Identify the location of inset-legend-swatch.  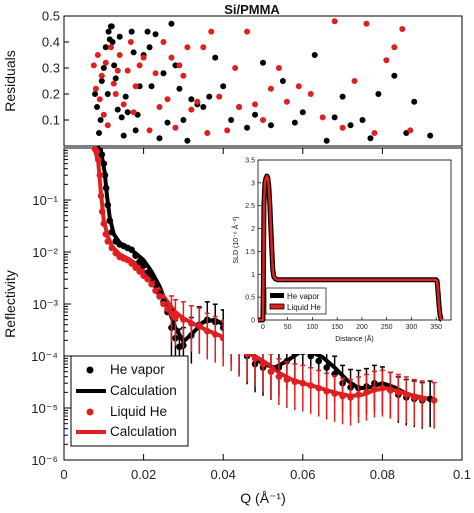
(277, 306).